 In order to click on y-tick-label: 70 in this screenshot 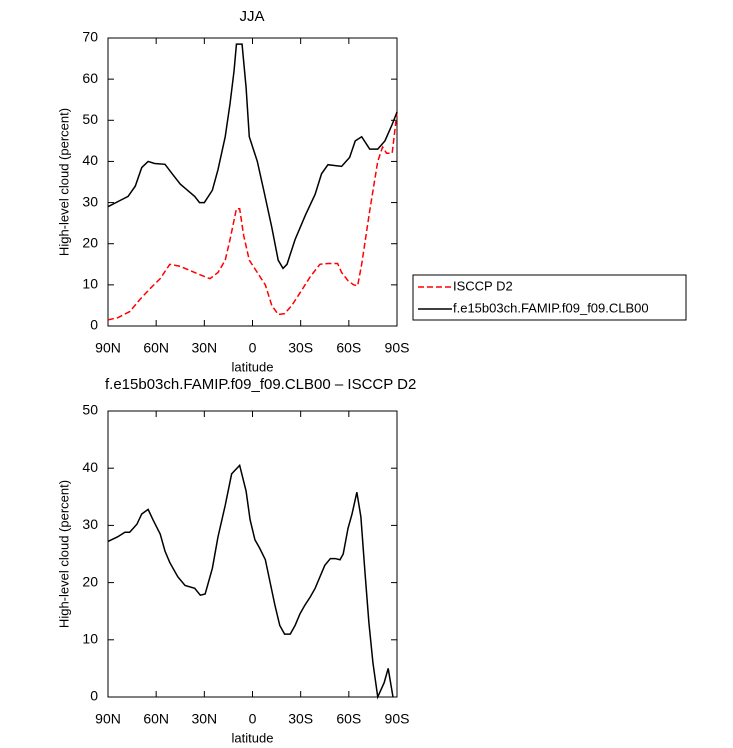, I will do `click(90, 37)`.